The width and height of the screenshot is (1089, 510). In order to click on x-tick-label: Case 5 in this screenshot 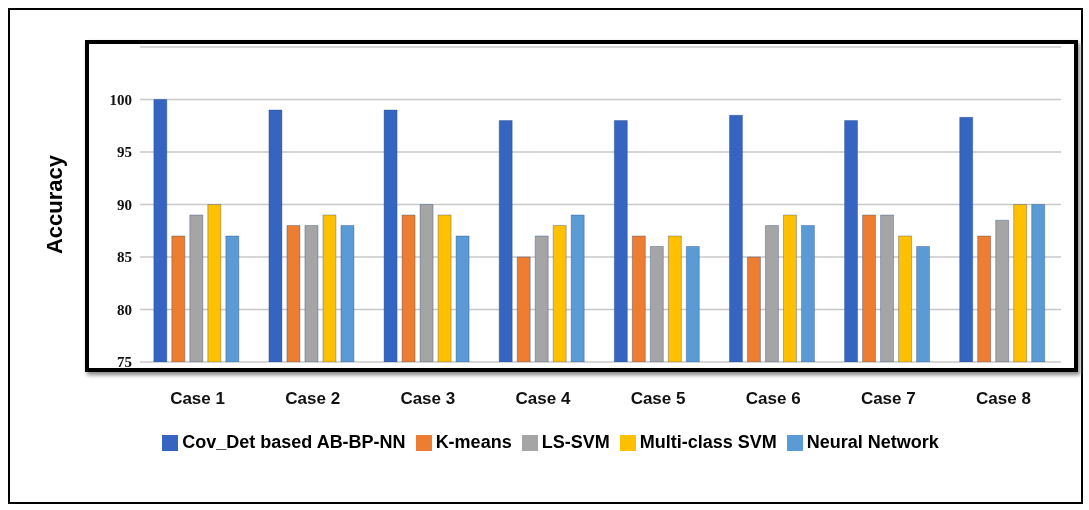, I will do `click(658, 399)`.